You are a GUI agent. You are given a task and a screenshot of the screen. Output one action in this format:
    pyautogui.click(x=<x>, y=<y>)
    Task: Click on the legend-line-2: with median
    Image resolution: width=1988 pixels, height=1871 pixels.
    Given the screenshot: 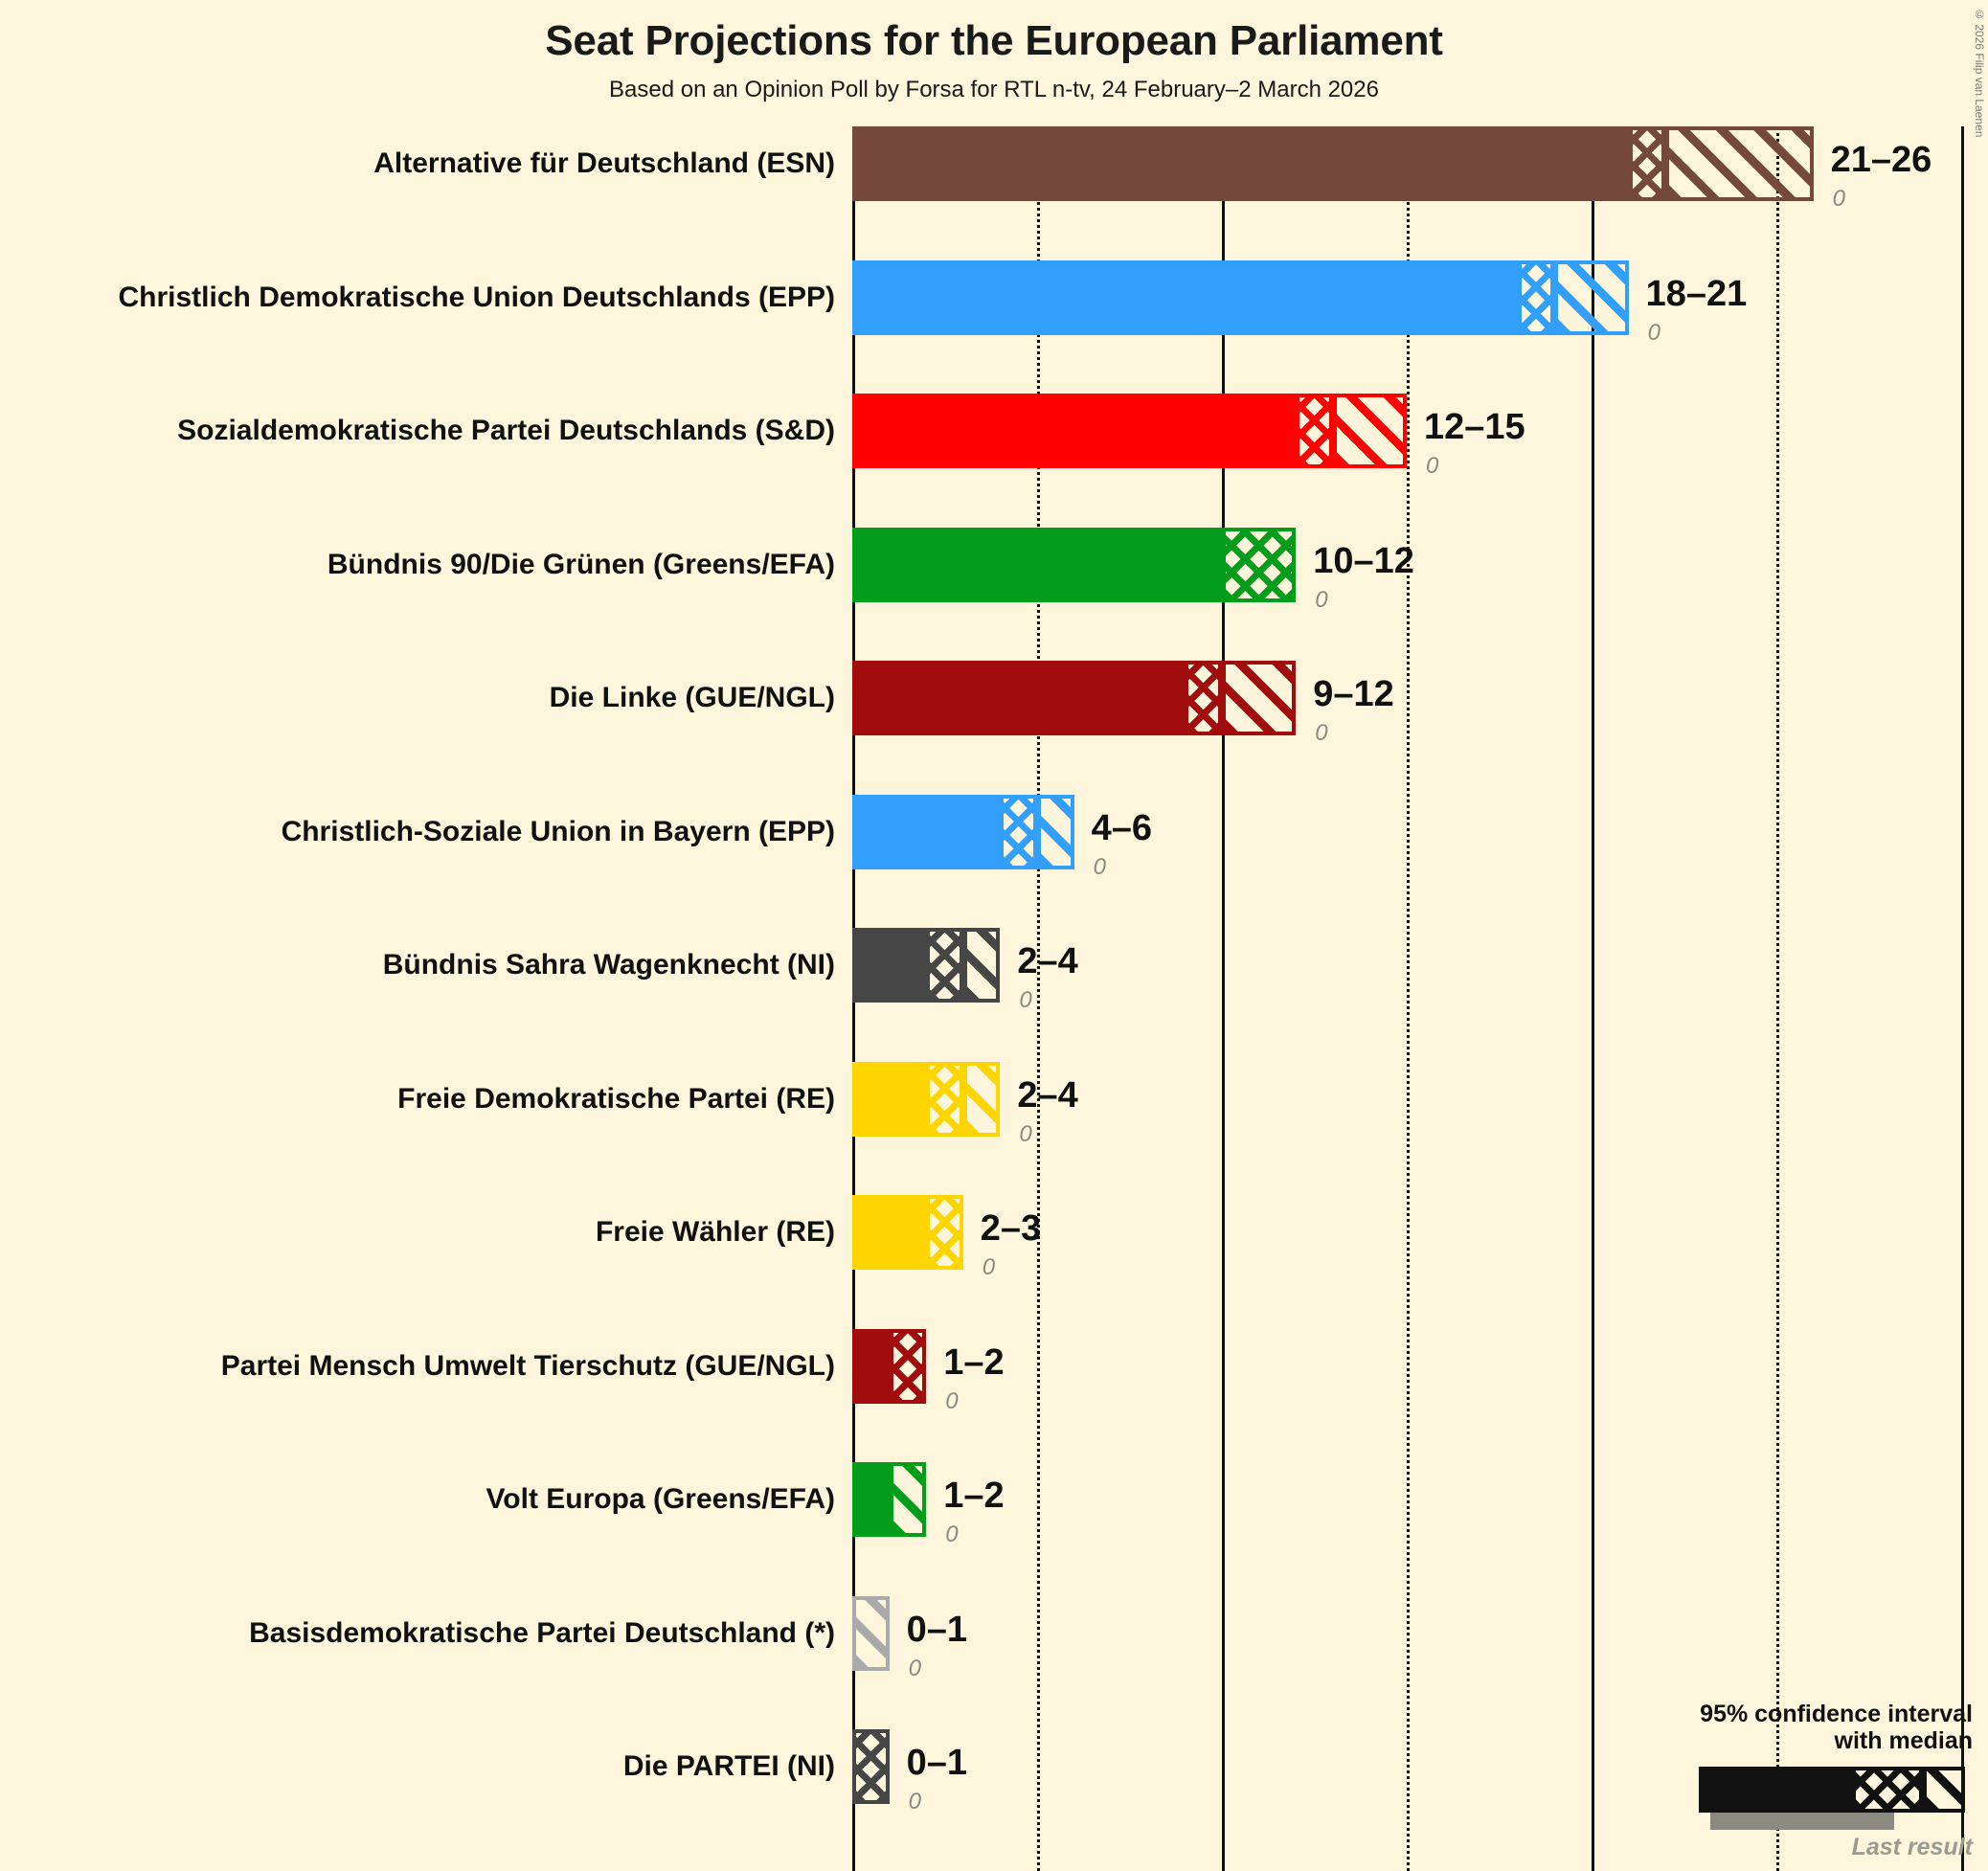 What is the action you would take?
    pyautogui.click(x=1903, y=1741)
    